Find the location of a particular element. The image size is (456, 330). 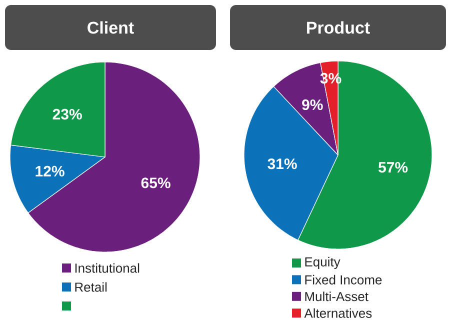

chart-title: Product is located at coordinates (338, 27).